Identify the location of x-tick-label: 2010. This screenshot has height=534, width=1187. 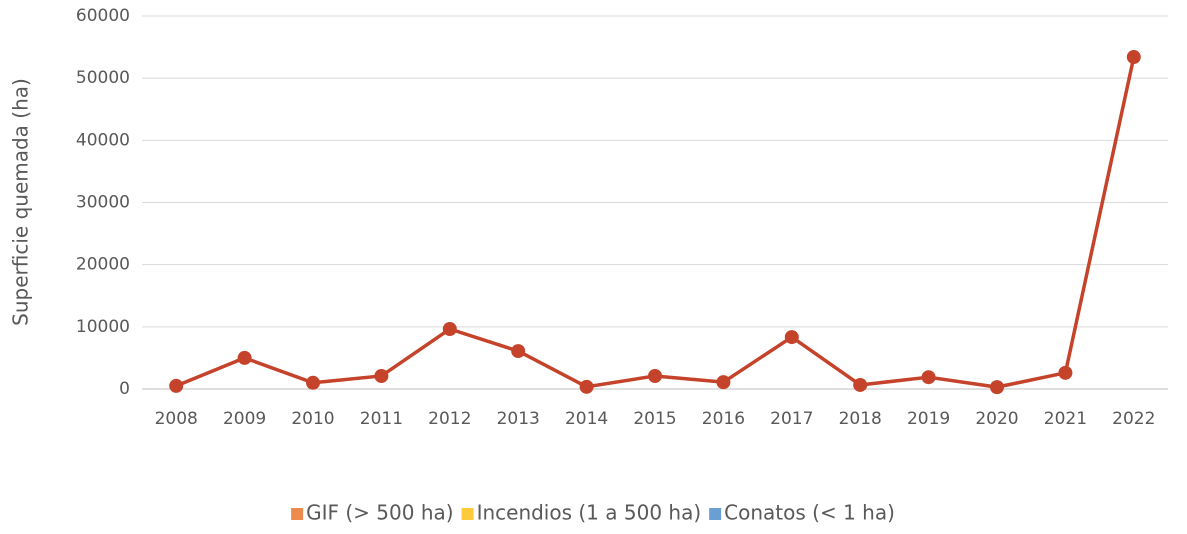
(312, 419).